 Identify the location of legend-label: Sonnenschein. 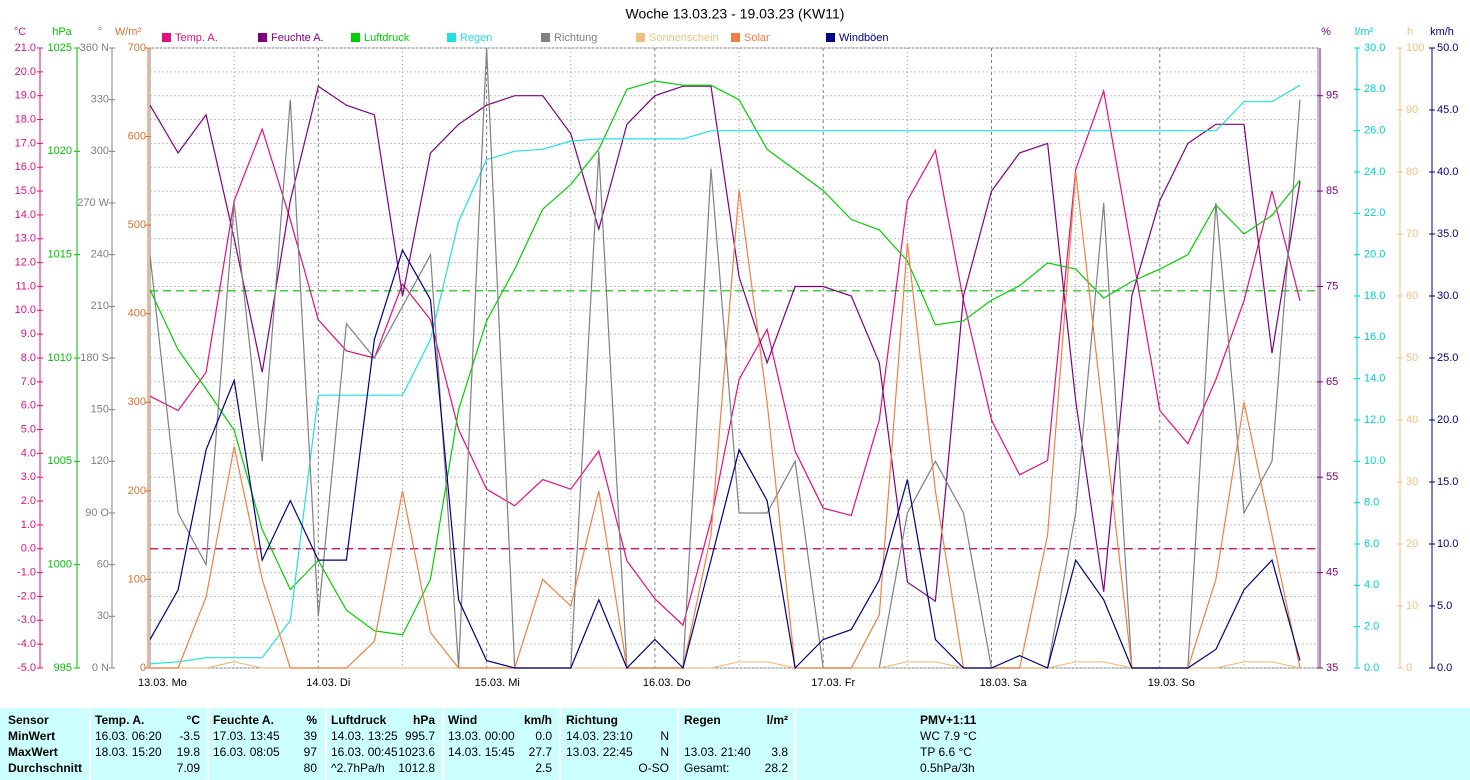
(684, 38).